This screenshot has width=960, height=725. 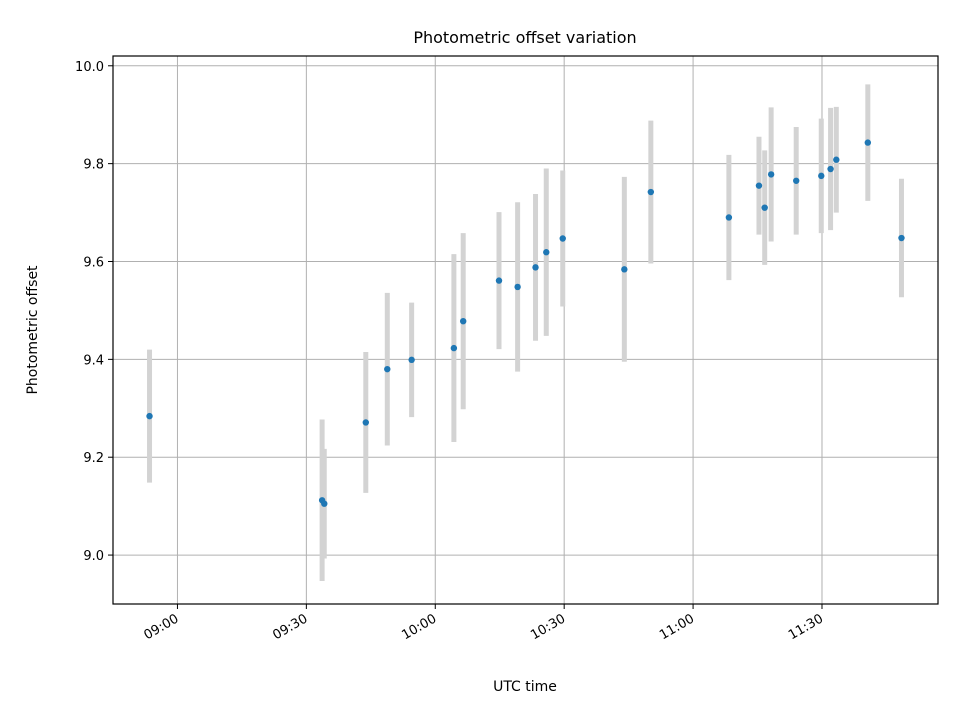 What do you see at coordinates (525, 687) in the screenshot?
I see `x-axis-label: UTC time` at bounding box center [525, 687].